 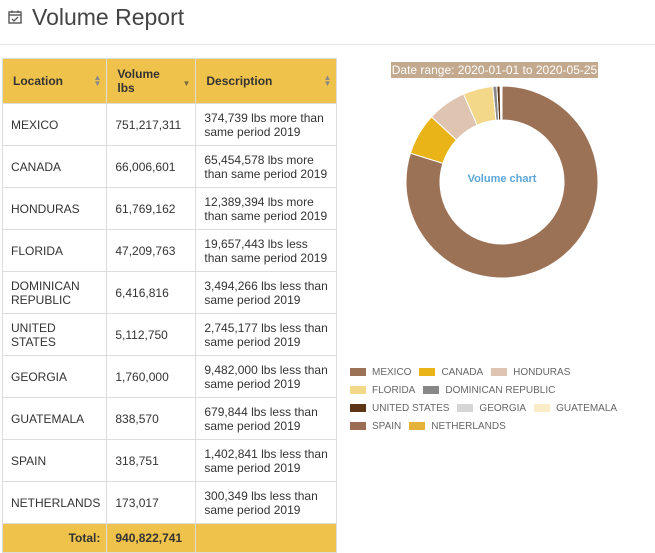 What do you see at coordinates (542, 372) in the screenshot?
I see `legend-label: HONDURAS` at bounding box center [542, 372].